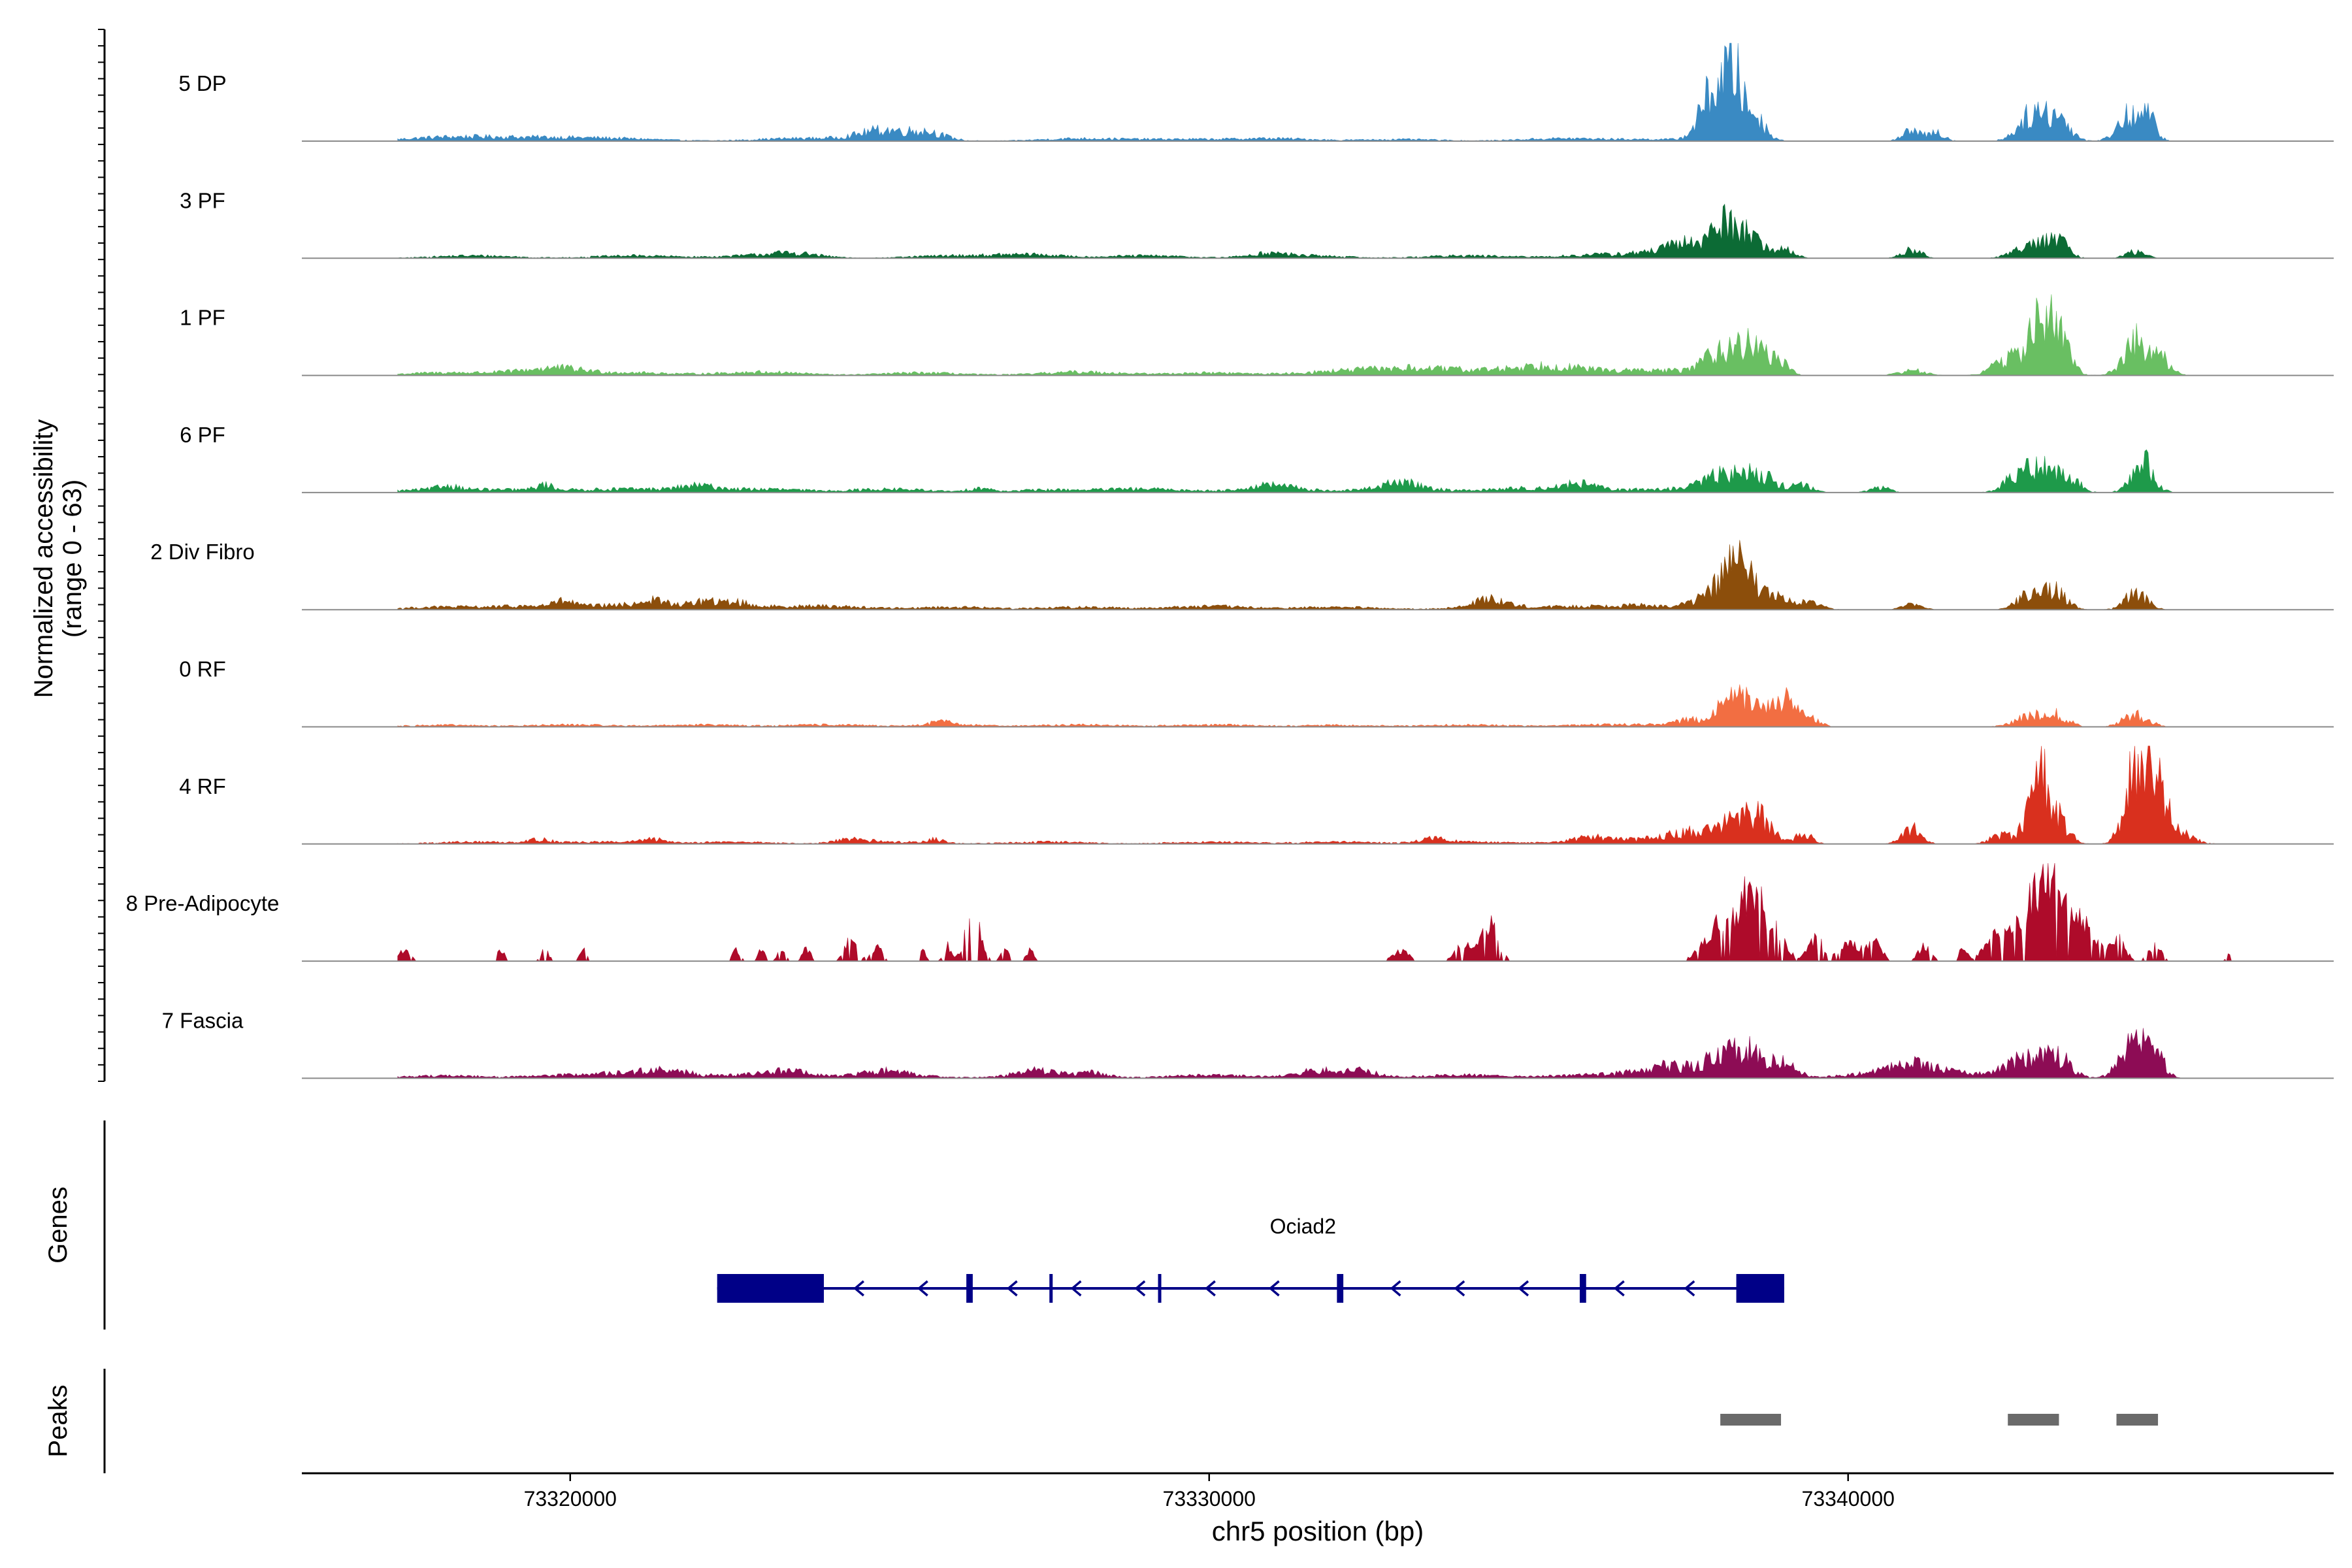 The width and height of the screenshot is (2352, 1568). Describe the element at coordinates (58, 1225) in the screenshot. I see `genes-panel-title: Genes` at that location.